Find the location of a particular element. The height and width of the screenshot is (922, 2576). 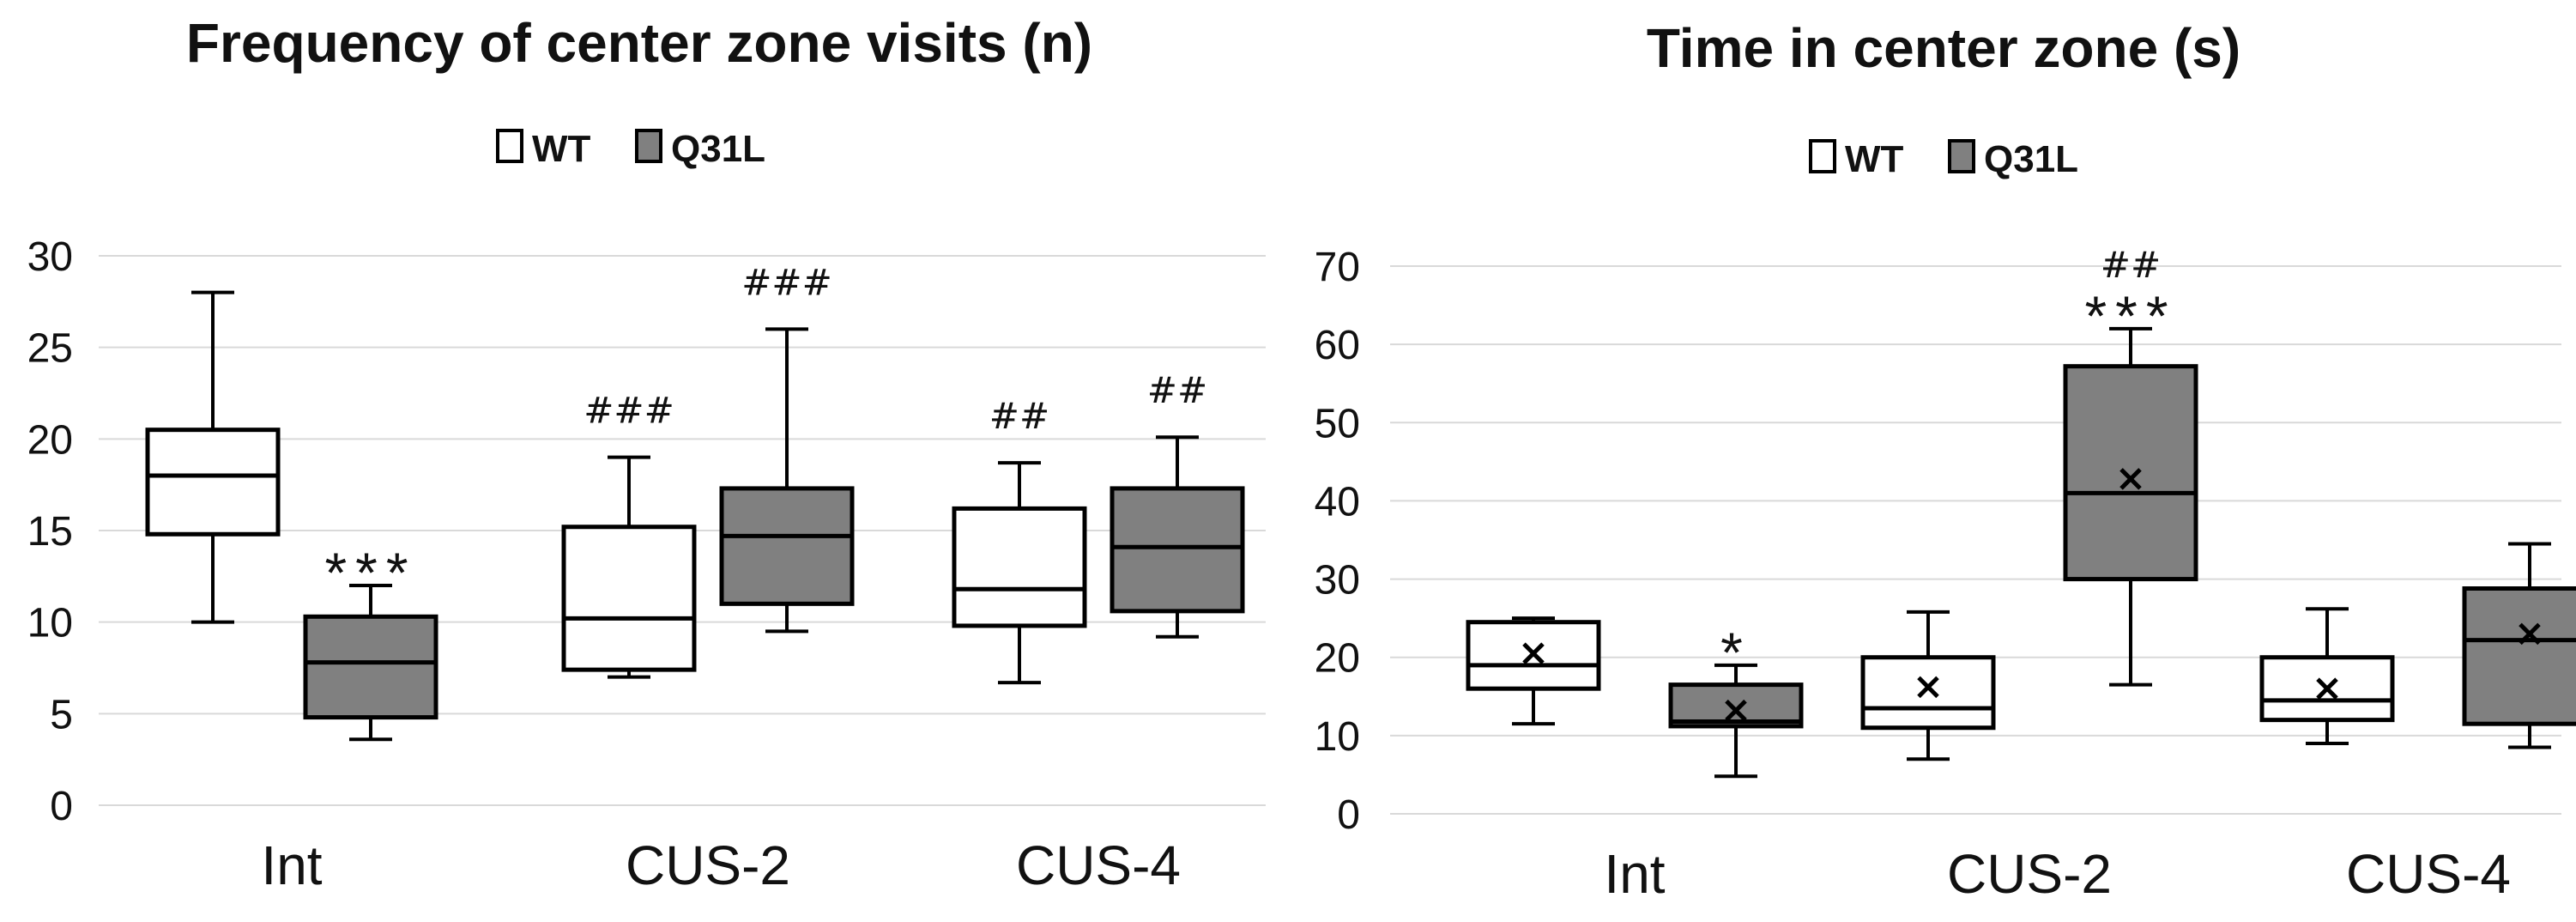

y-tick-label: 70 is located at coordinates (1337, 267).